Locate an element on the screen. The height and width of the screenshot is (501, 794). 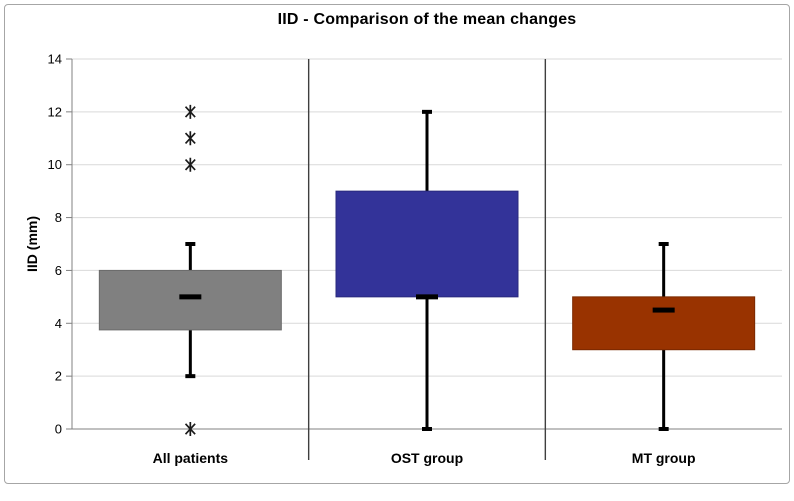
ytick-label-6: 6 is located at coordinates (58, 270).